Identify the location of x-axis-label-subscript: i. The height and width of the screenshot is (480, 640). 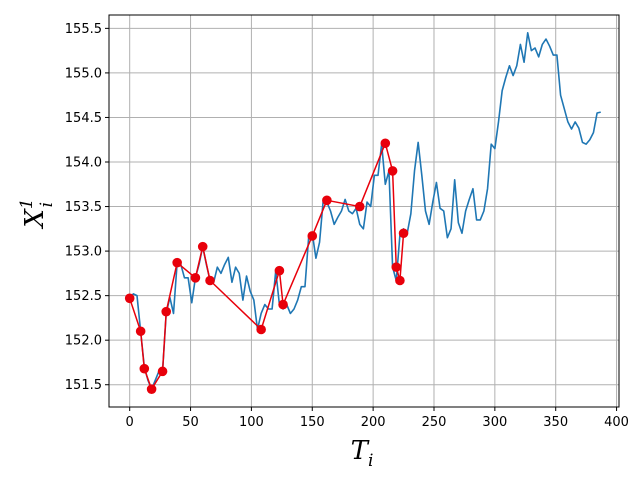
(370, 461).